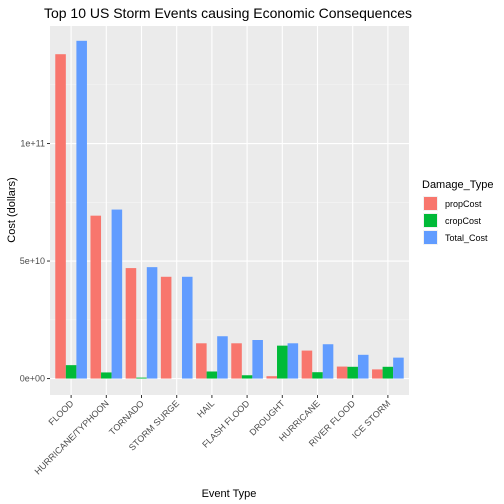 The width and height of the screenshot is (504, 504). Describe the element at coordinates (12, 209) in the screenshot. I see `y-axis-title: Cost (dollars)` at that location.